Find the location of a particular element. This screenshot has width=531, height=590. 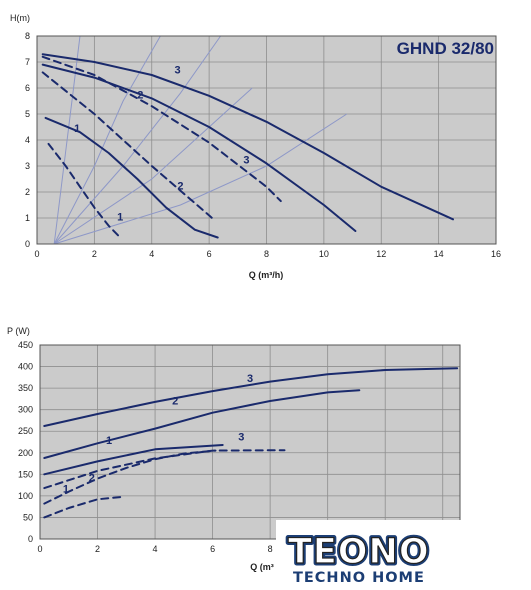

y-tick-label: 7 is located at coordinates (27, 62).